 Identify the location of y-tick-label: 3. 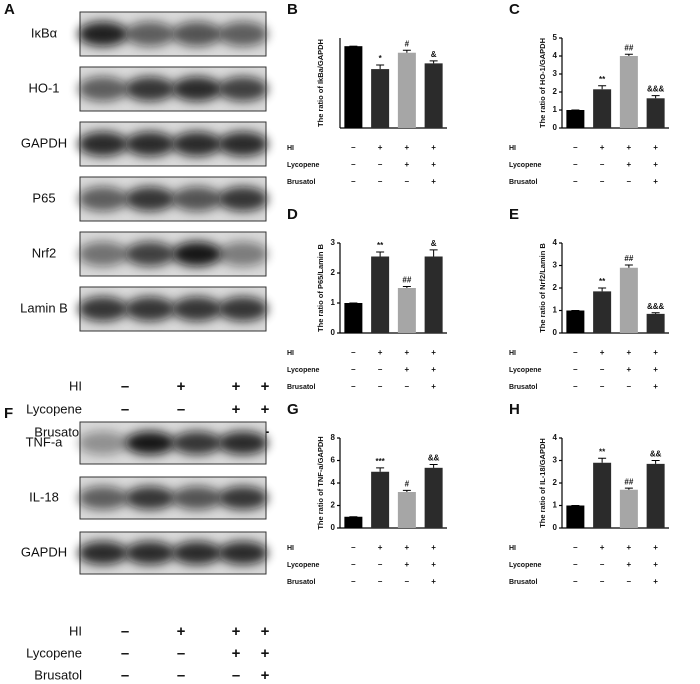
(333, 242).